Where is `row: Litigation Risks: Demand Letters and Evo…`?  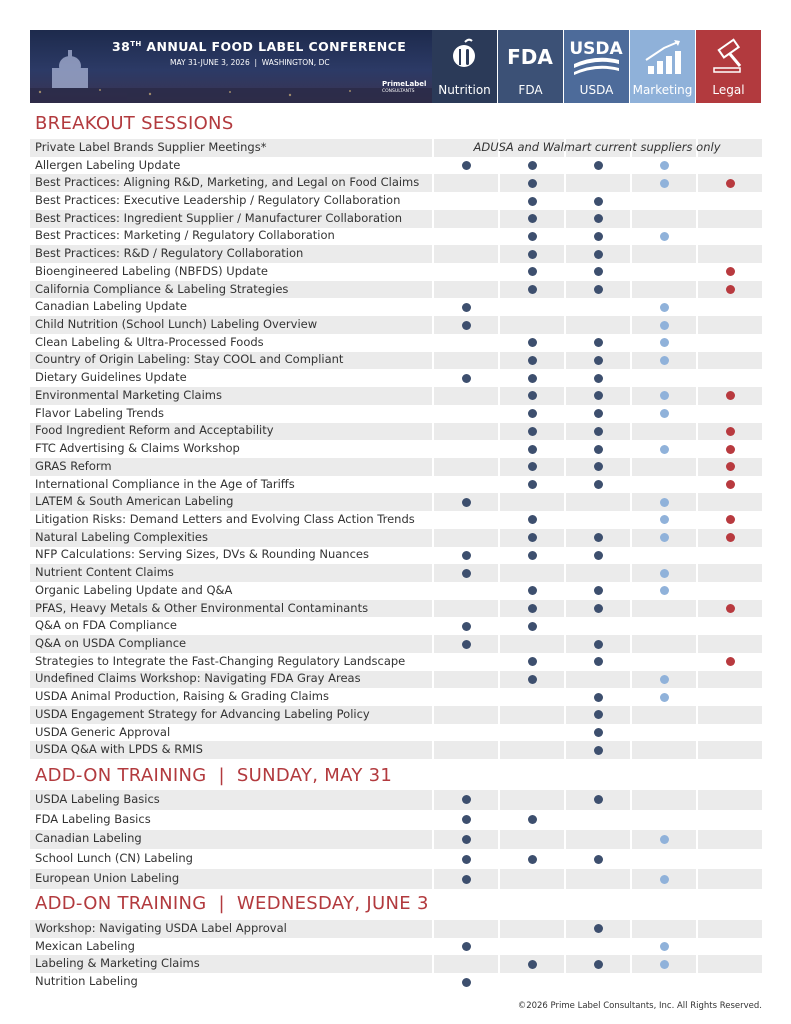
row: Litigation Risks: Demand Letters and Evo… is located at coordinates (396, 520).